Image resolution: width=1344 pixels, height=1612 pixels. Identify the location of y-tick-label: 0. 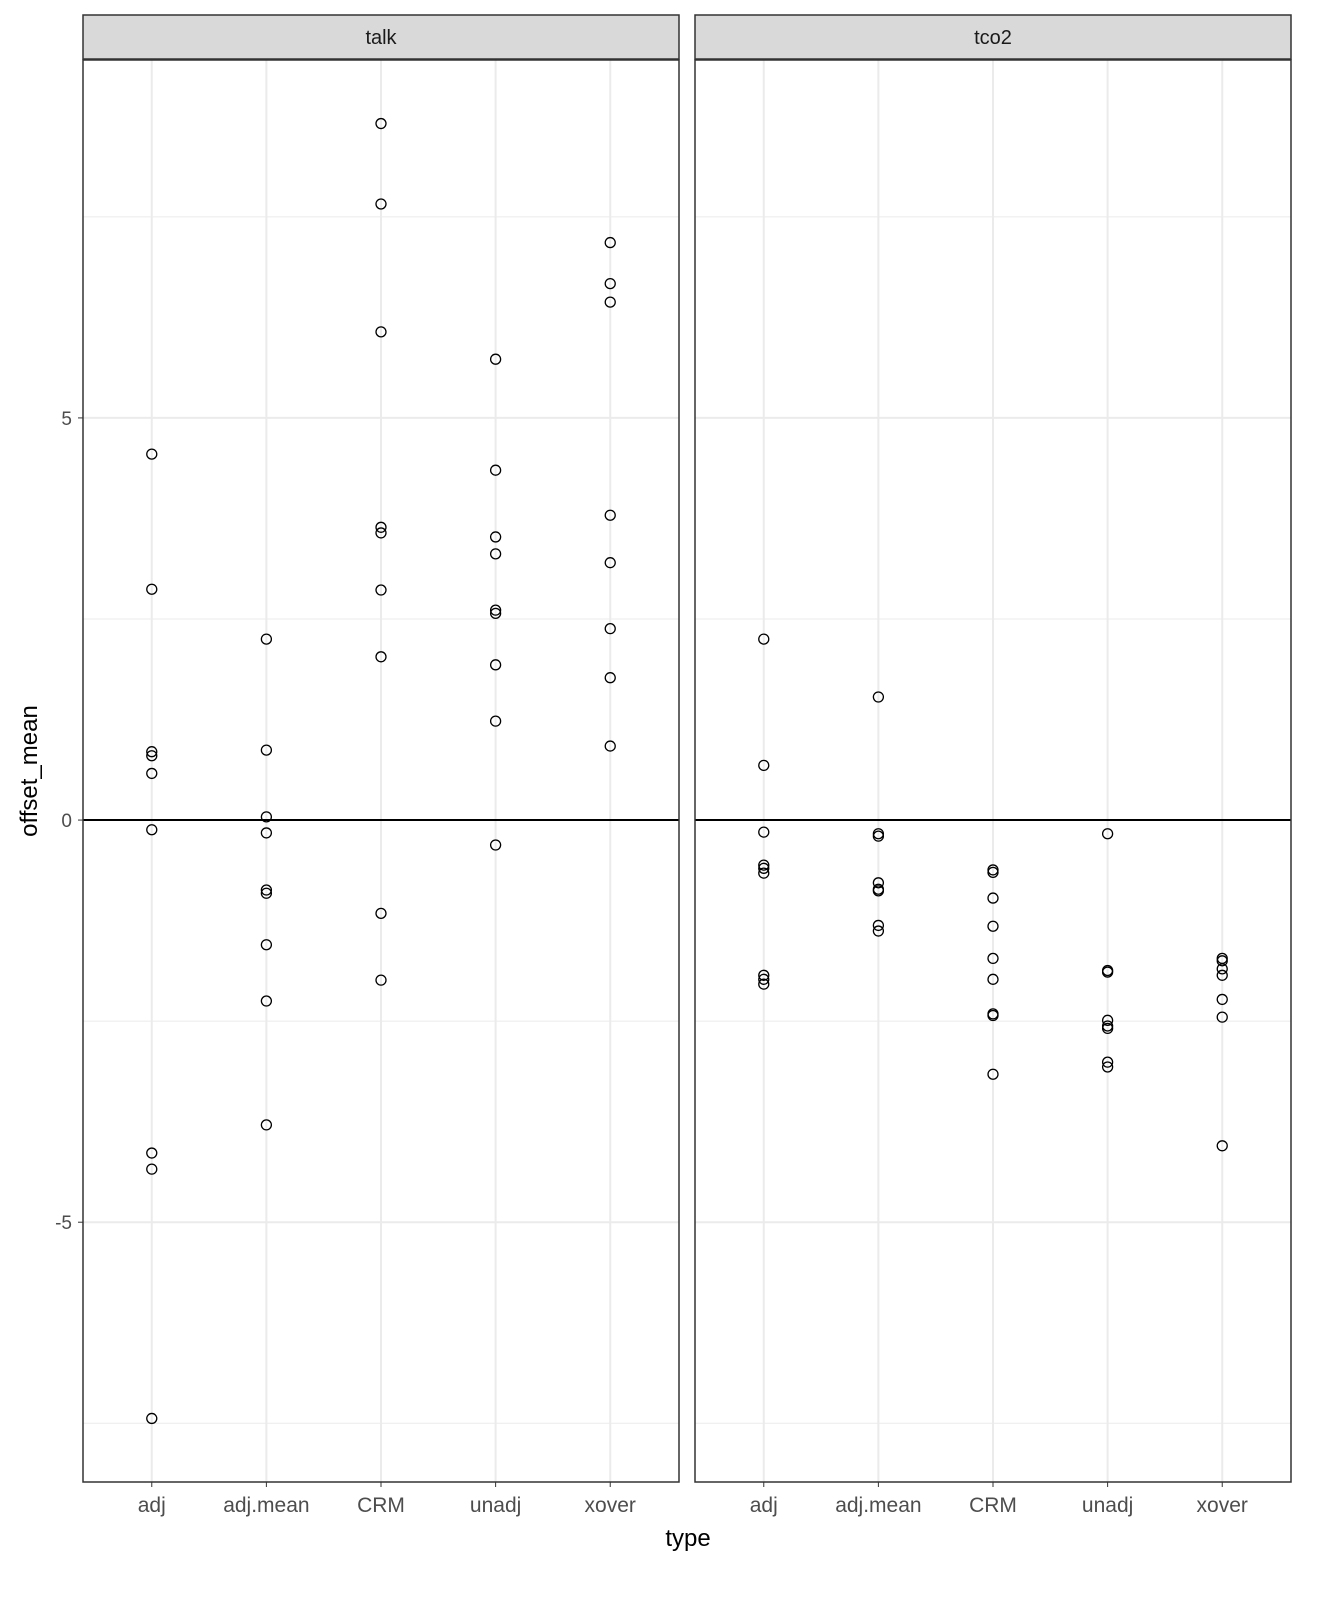
(66, 821).